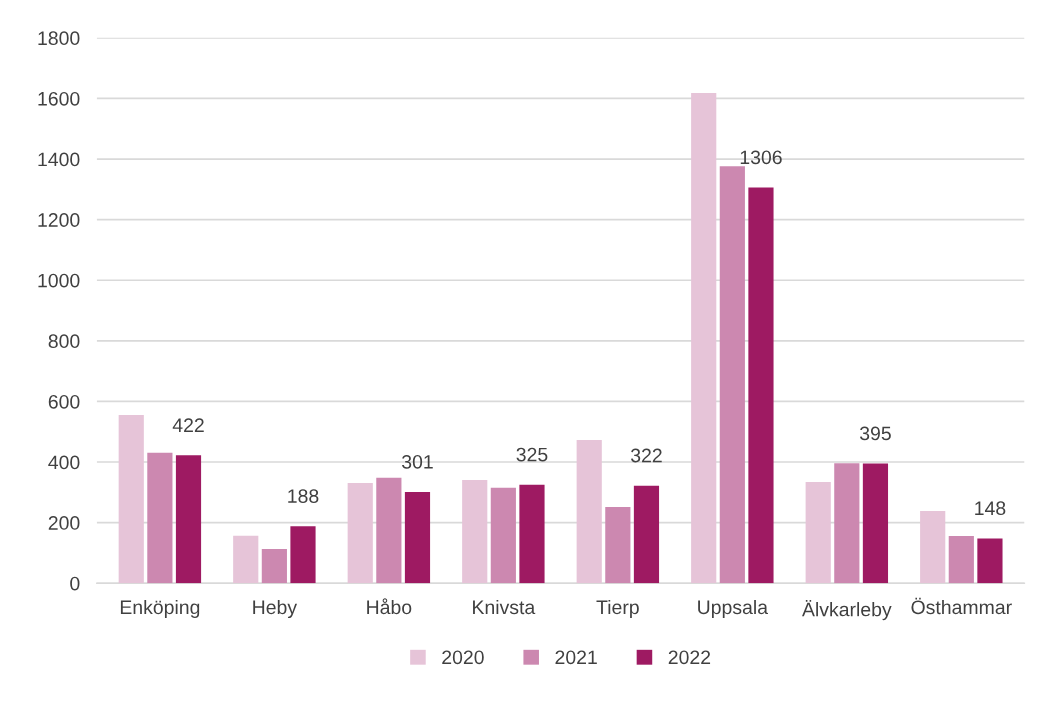 The height and width of the screenshot is (701, 1042). What do you see at coordinates (275, 609) in the screenshot?
I see `x-tick-label: Heby` at bounding box center [275, 609].